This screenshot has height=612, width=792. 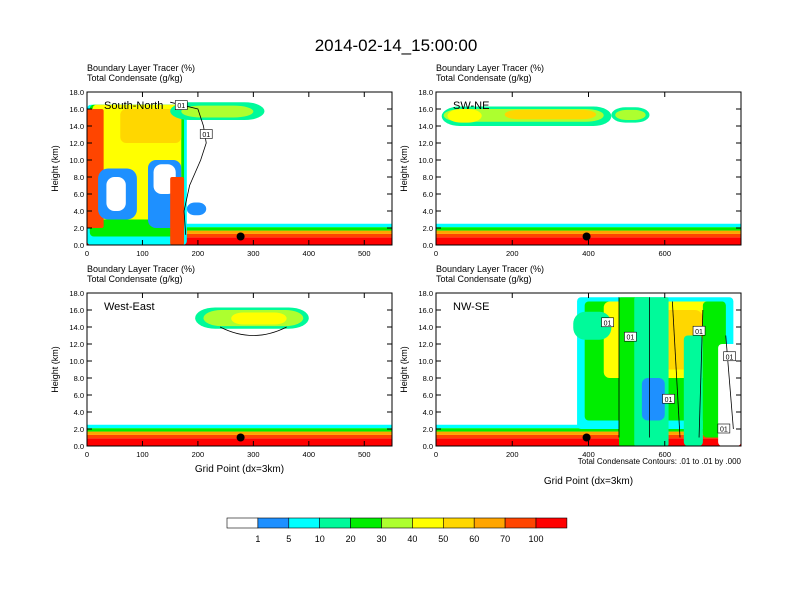 What do you see at coordinates (397, 530) in the screenshot?
I see `colorbar-legend: 1 5 10 20 30 40 50 60 70 100` at bounding box center [397, 530].